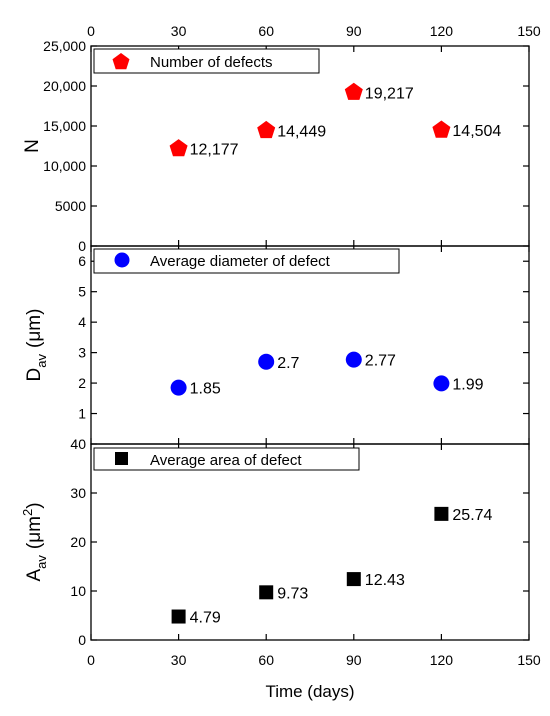  I want to click on x-tick-label: 120, so click(442, 660).